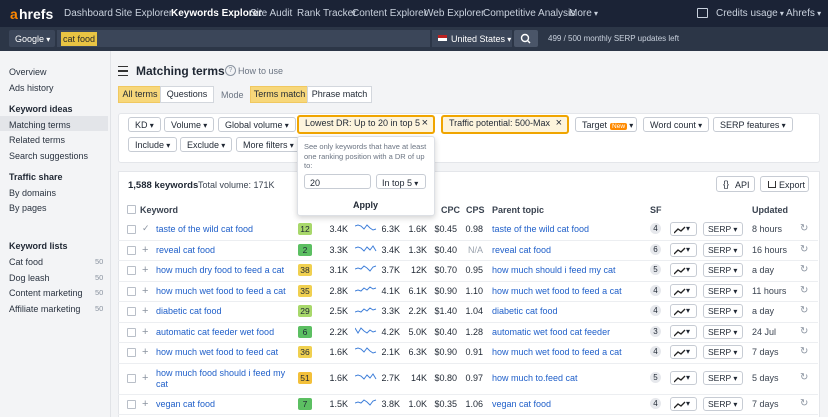 This screenshot has height=417, width=828. What do you see at coordinates (33, 192) in the screenshot?
I see `sidebar-item: By domains` at bounding box center [33, 192].